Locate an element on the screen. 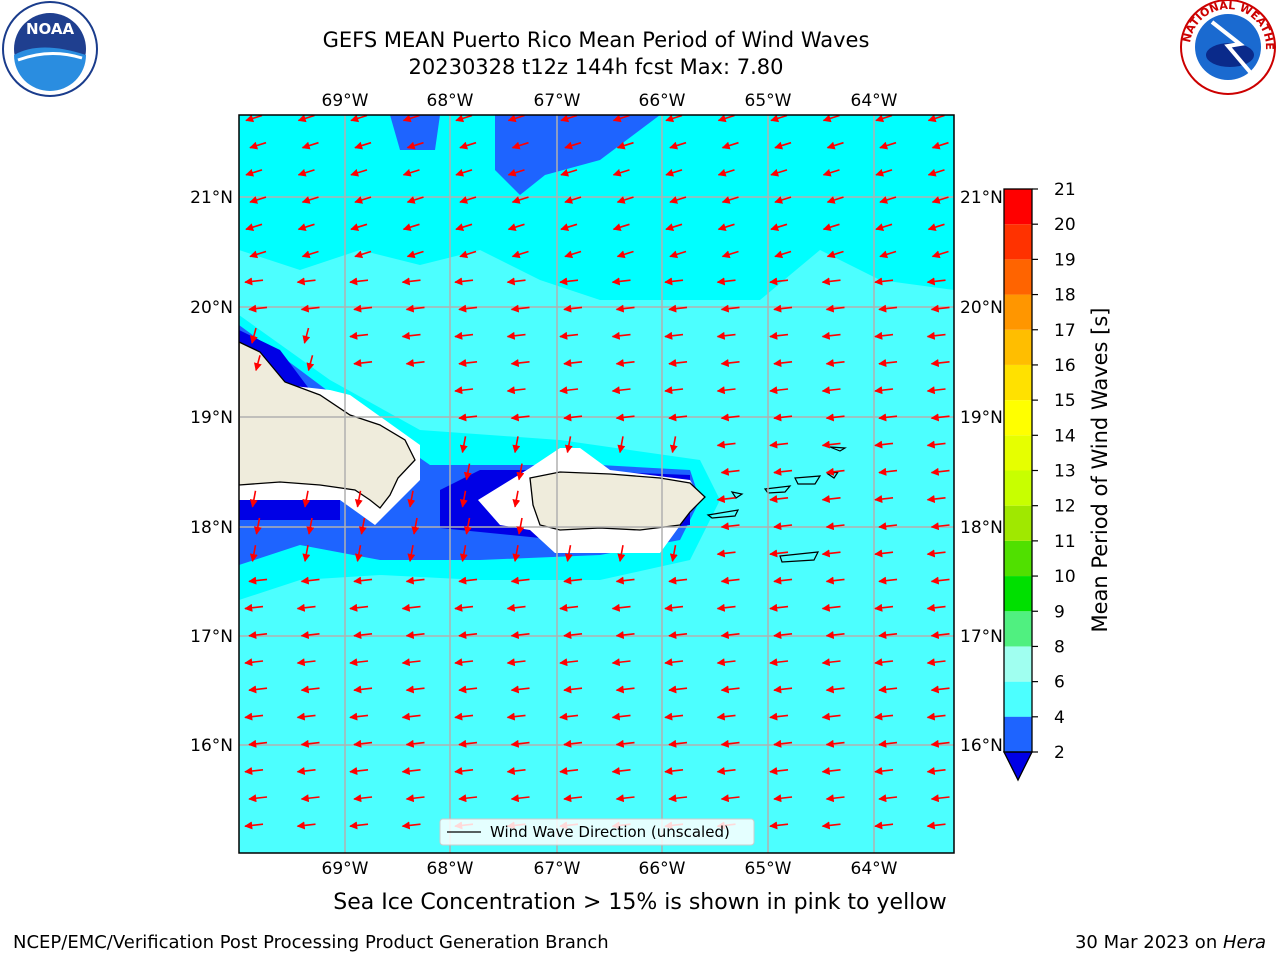 The height and width of the screenshot is (960, 1280). lon-label-bottom: 69°W is located at coordinates (345, 869).